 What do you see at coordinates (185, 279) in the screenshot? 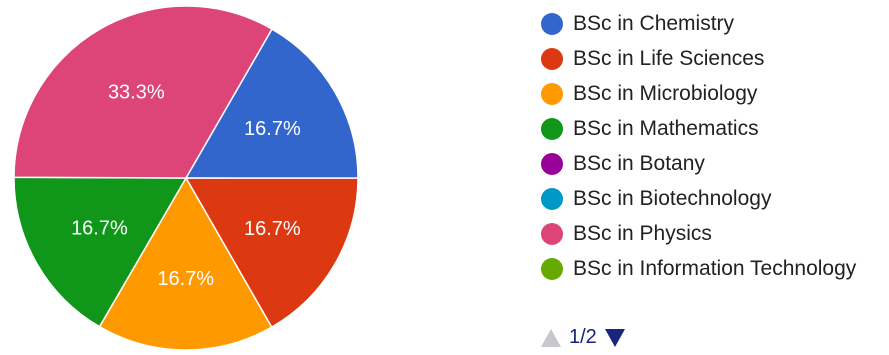
I see `slice-label-bsc-in-microbiology: 16.7%` at bounding box center [185, 279].